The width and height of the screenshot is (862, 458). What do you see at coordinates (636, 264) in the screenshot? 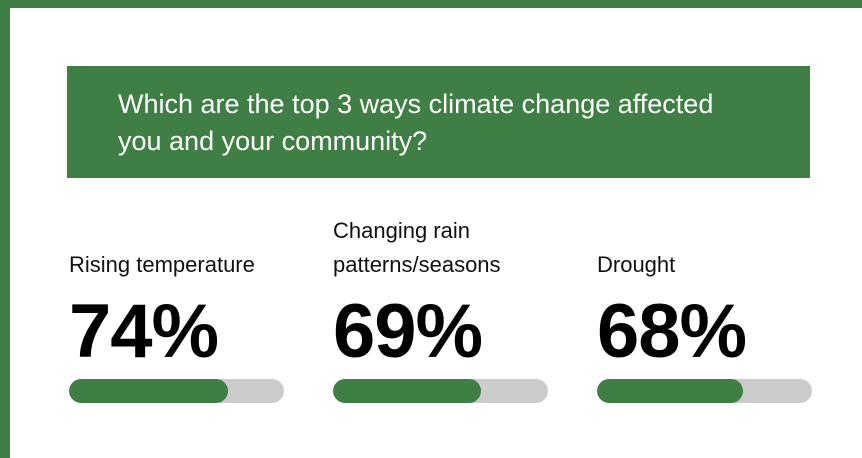
I see `category-label: Drought` at bounding box center [636, 264].